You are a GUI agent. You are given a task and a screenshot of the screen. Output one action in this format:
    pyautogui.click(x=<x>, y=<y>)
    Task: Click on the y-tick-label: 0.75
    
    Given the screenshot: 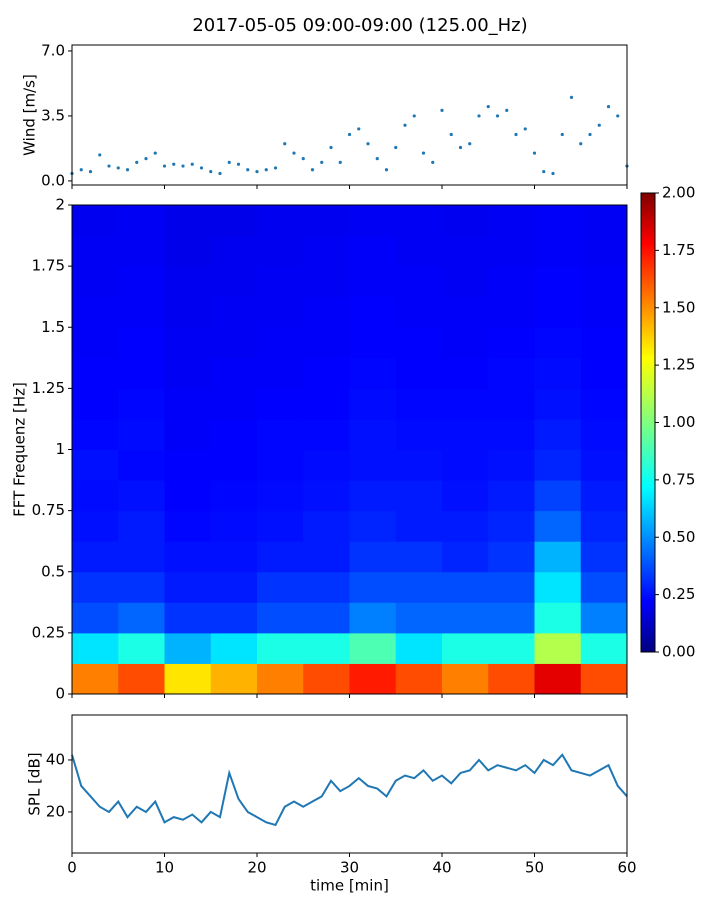 What is the action you would take?
    pyautogui.click(x=48, y=510)
    